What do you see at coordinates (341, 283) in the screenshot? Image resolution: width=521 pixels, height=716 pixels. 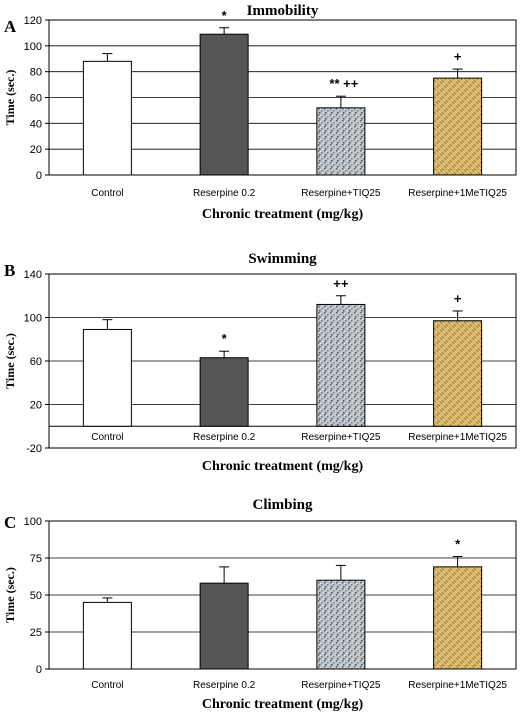 I see `significance-label: ++` at bounding box center [341, 283].